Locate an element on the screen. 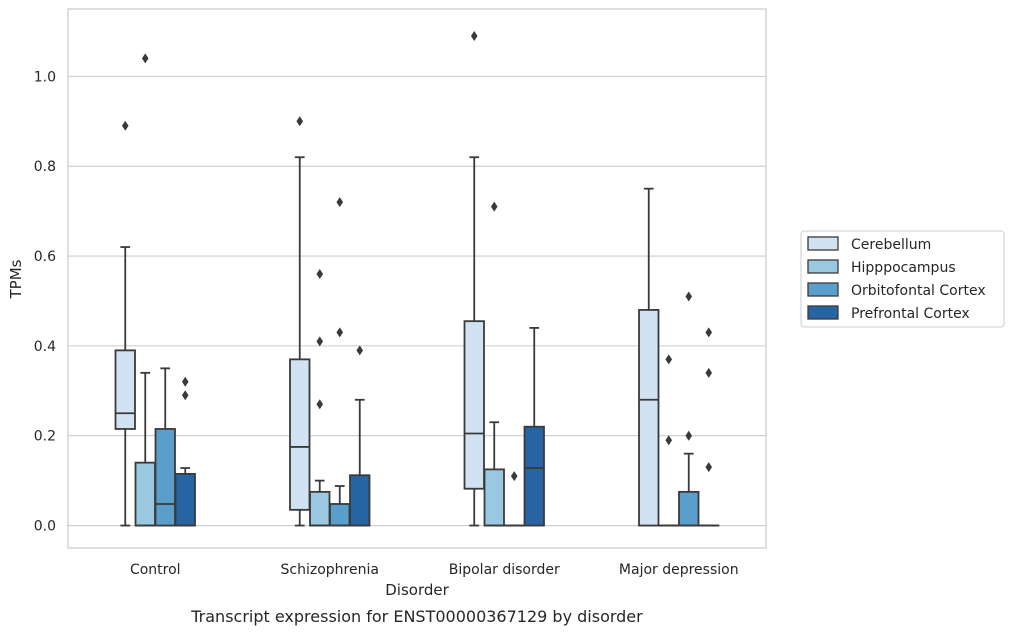  y-tick-label: 0.6 is located at coordinates (45, 257).